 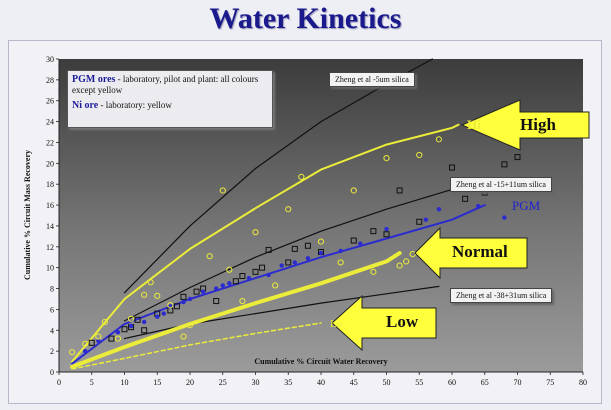 What do you see at coordinates (474, 124) in the screenshot?
I see `curve-label-hi: Hi` at bounding box center [474, 124].